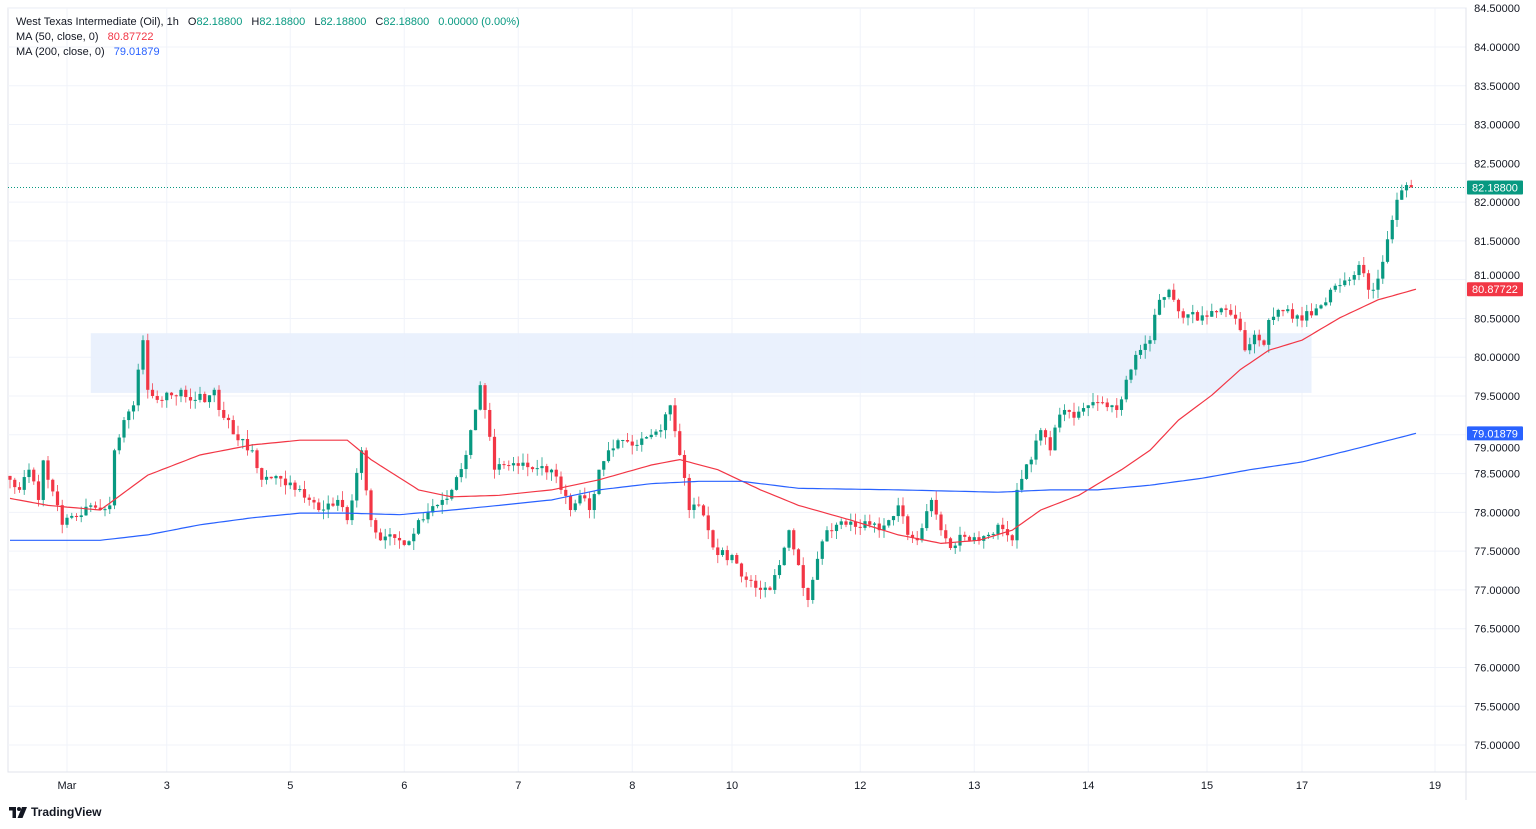 The width and height of the screenshot is (1536, 829). I want to click on ma200-line, so click(713, 486).